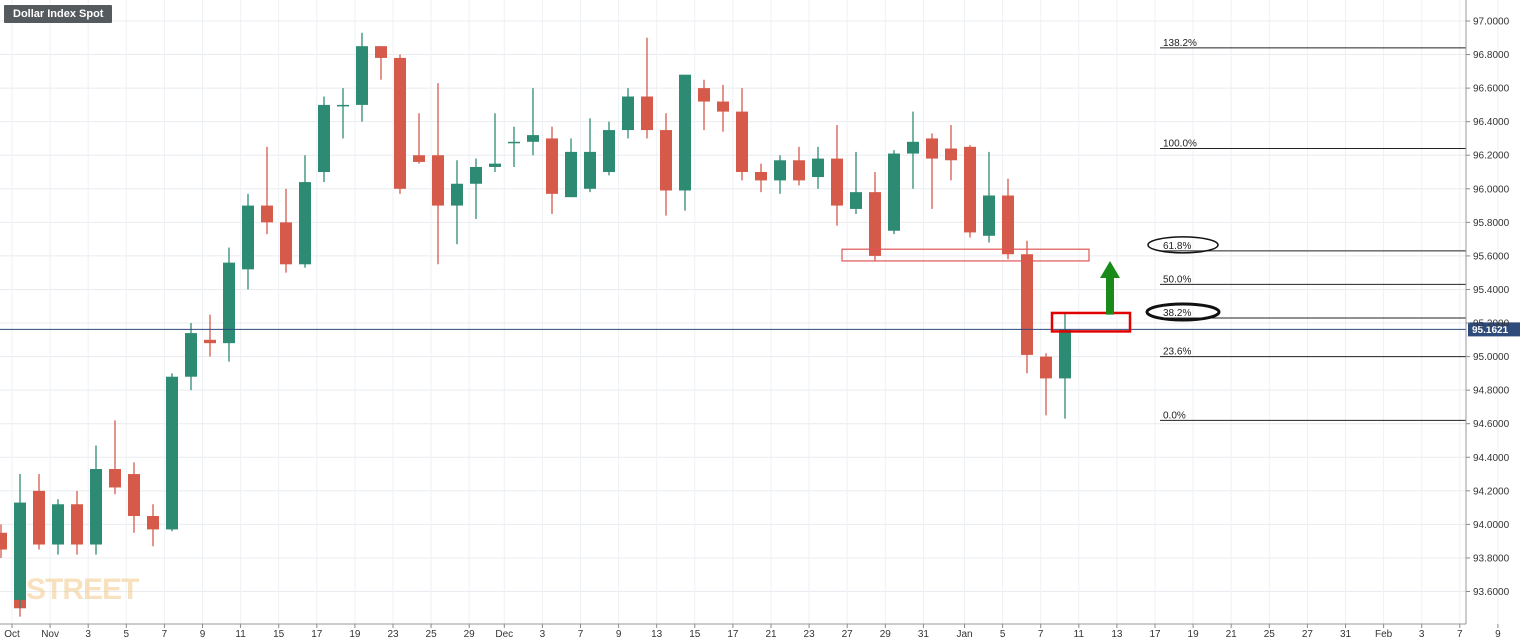  What do you see at coordinates (619, 634) in the screenshot?
I see `x-tick-label: 9` at bounding box center [619, 634].